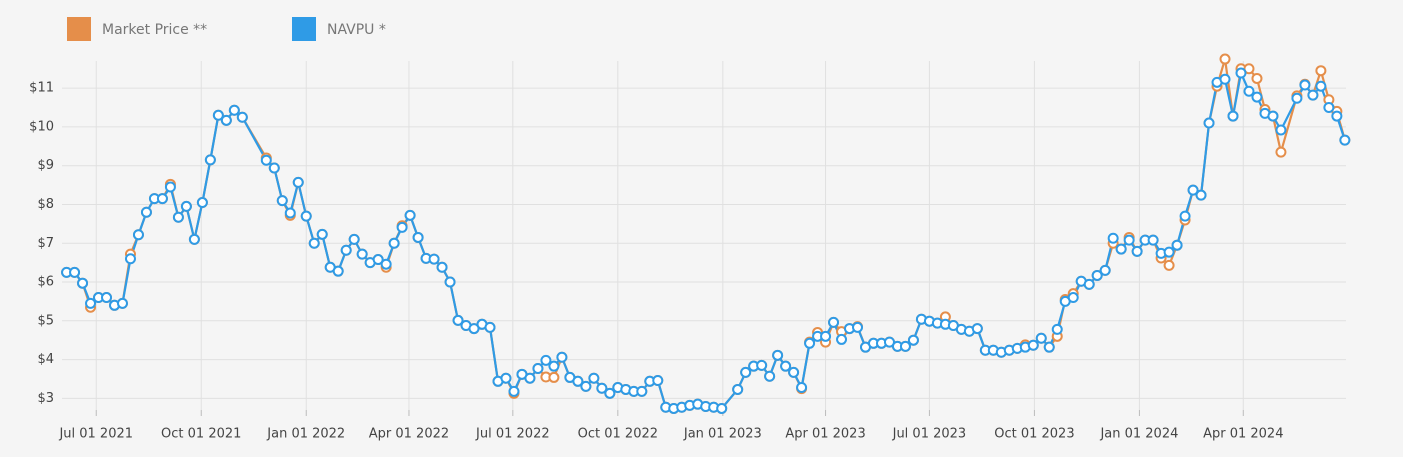 This screenshot has width=1403, height=457. I want to click on y-tick-label: $9, so click(45, 165).